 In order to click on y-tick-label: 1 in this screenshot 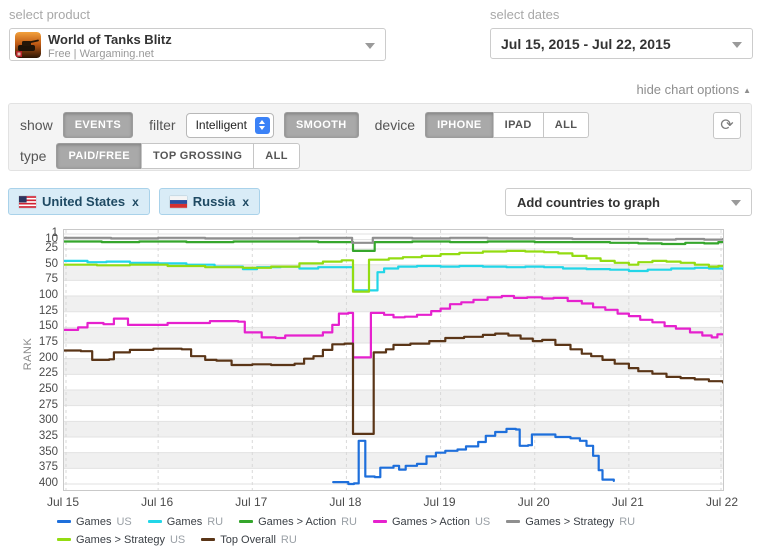, I will do `click(54, 233)`.